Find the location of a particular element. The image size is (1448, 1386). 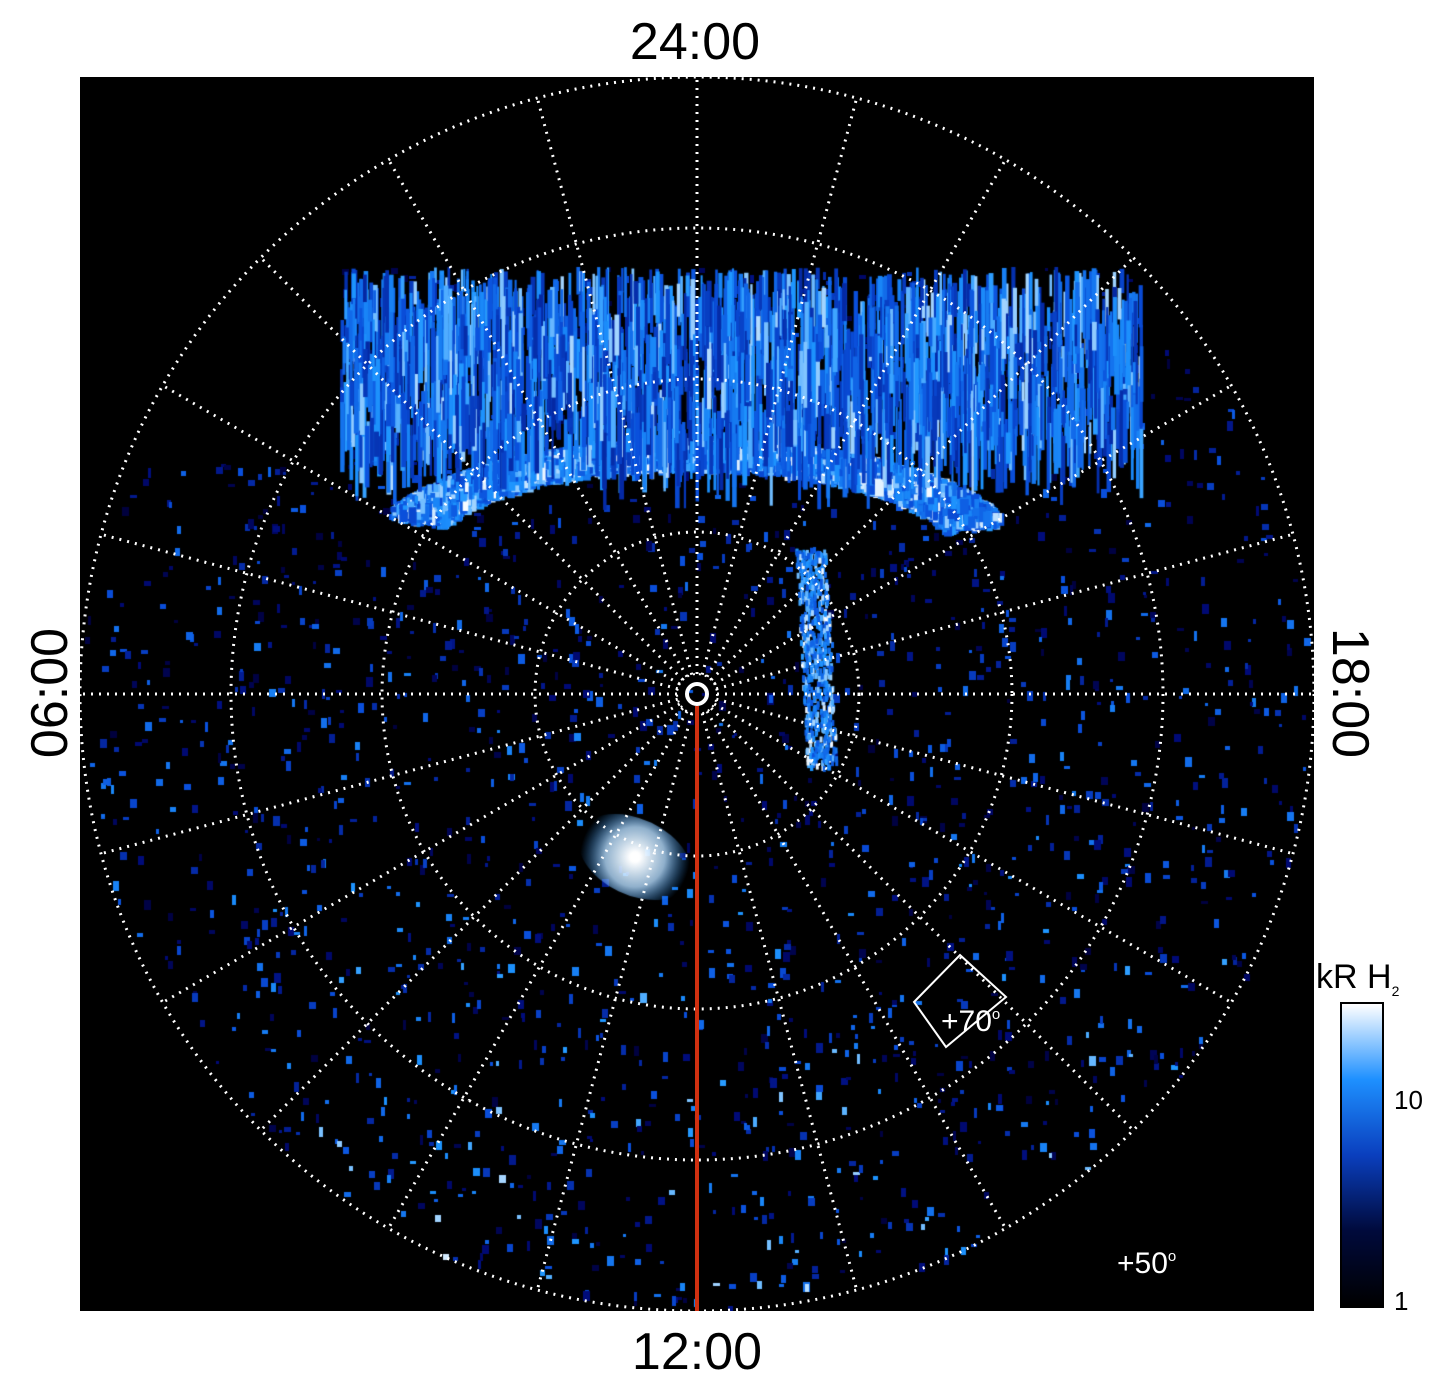

pole-marker is located at coordinates (697, 694).